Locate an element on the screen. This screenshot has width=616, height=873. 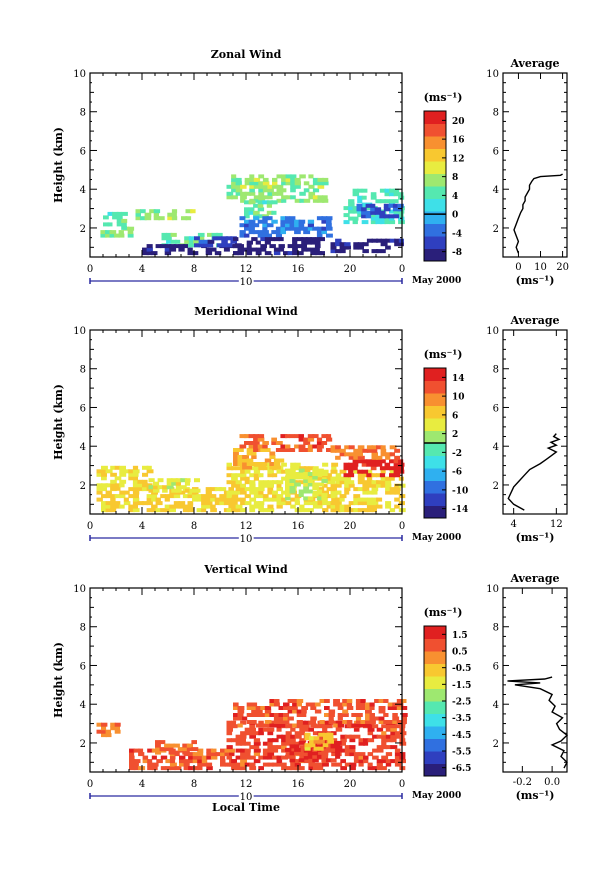
colorbar-tick-label: -3.5 is located at coordinates (461, 719).